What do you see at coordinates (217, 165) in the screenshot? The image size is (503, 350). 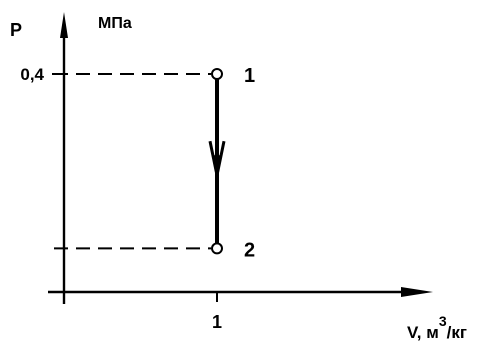 I see `process-direction-arrow-fill` at bounding box center [217, 165].